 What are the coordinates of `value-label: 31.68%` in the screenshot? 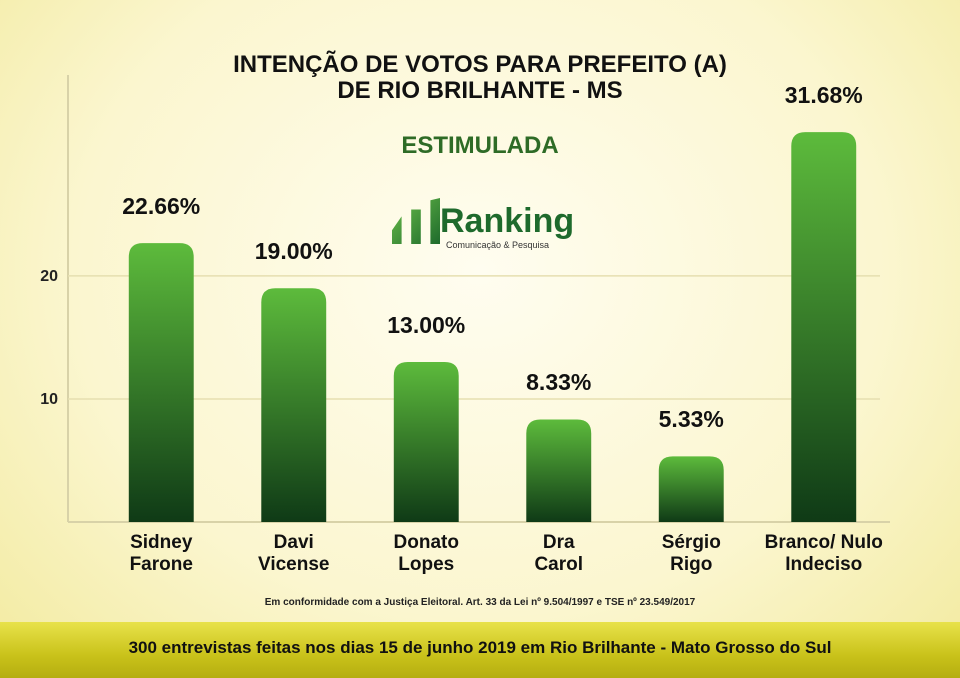 It's located at (823, 95).